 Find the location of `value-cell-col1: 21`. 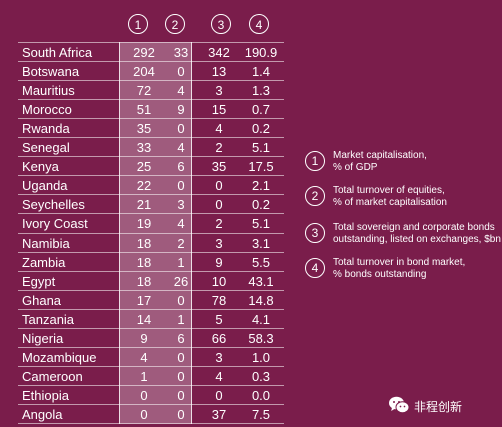

value-cell-col1: 21 is located at coordinates (144, 205).